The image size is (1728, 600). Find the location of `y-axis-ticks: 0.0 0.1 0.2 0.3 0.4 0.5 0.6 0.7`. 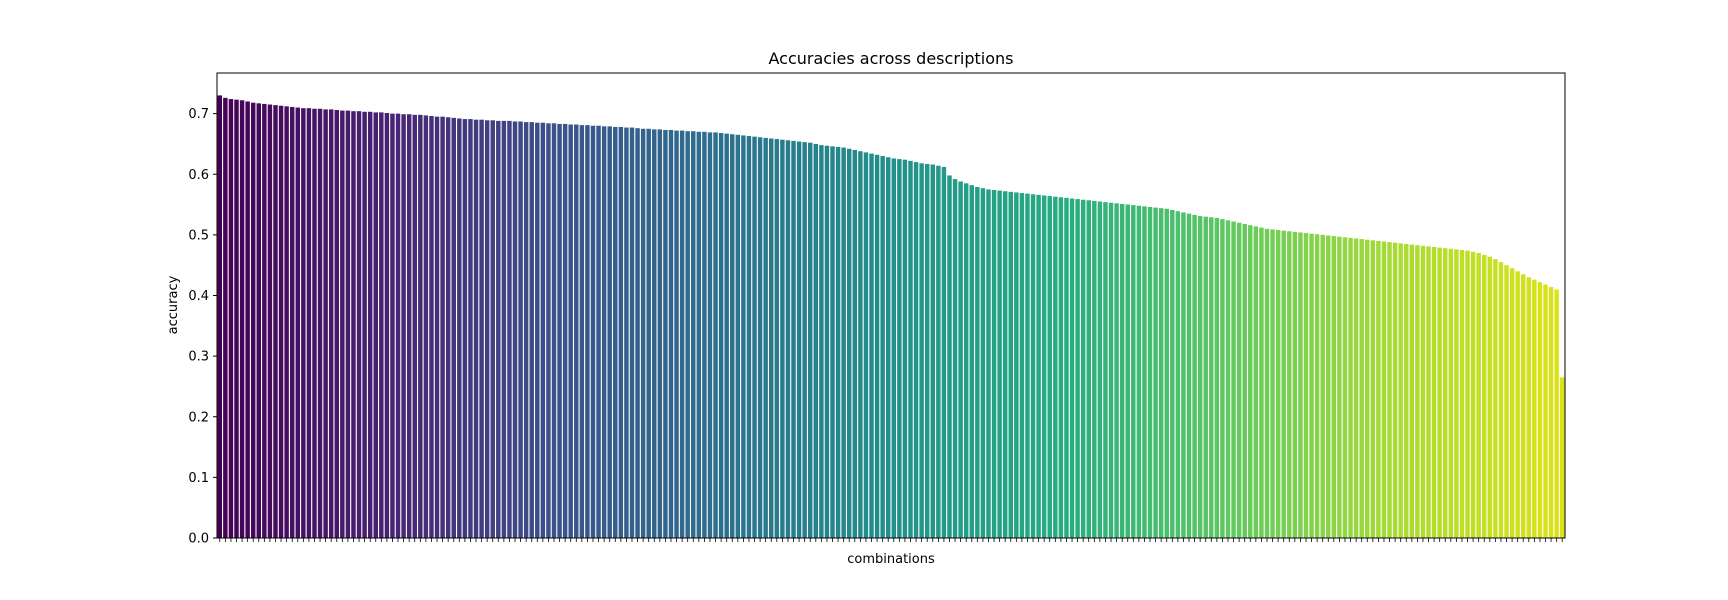

y-axis-ticks: 0.0 0.1 0.2 0.3 0.4 0.5 0.6 0.7 is located at coordinates (202, 327).